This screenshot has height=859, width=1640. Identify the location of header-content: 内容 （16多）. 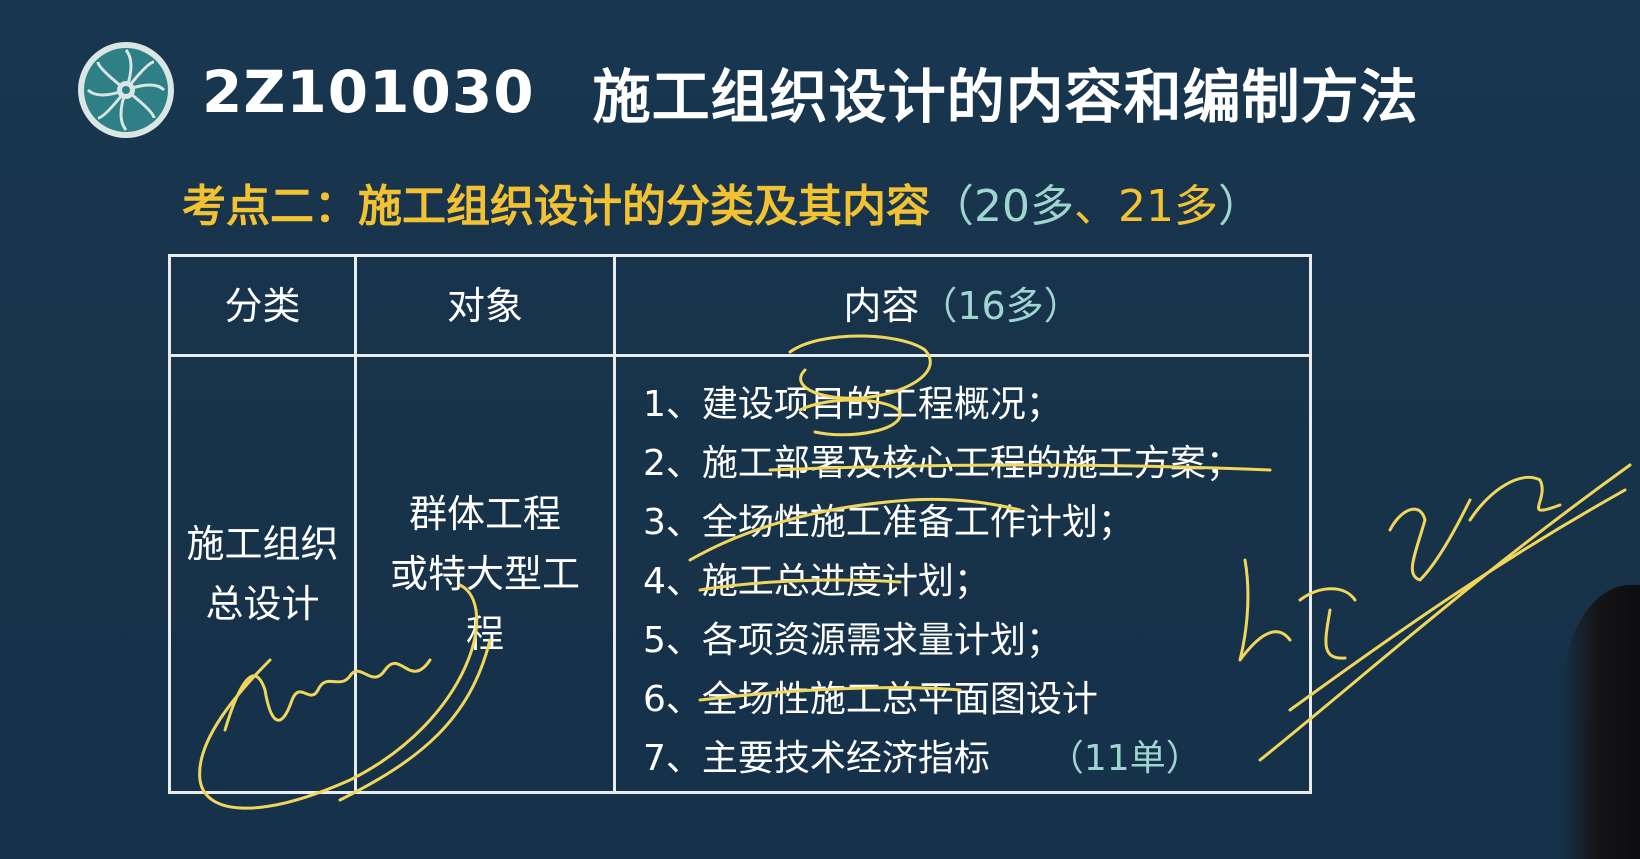
(962, 305).